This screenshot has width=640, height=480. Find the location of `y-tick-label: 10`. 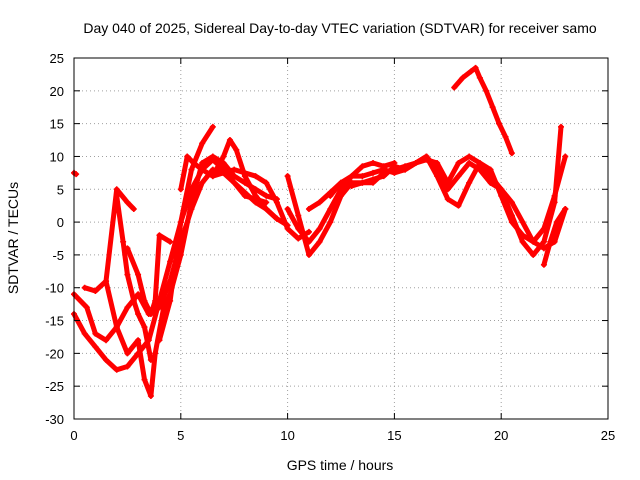

y-tick-label: 10 is located at coordinates (57, 156).